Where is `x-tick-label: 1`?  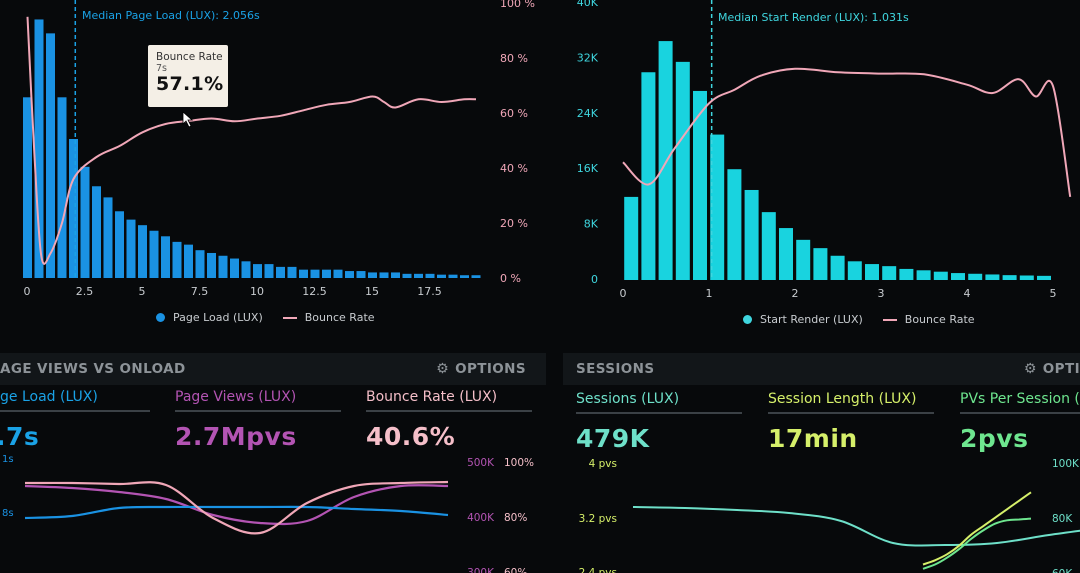
x-tick-label: 1 is located at coordinates (709, 293).